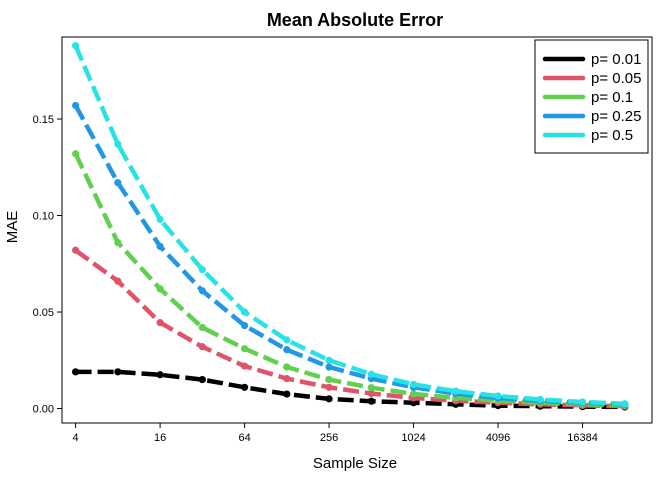 This screenshot has width=672, height=480. What do you see at coordinates (413, 438) in the screenshot?
I see `x-tick-label: 1024` at bounding box center [413, 438].